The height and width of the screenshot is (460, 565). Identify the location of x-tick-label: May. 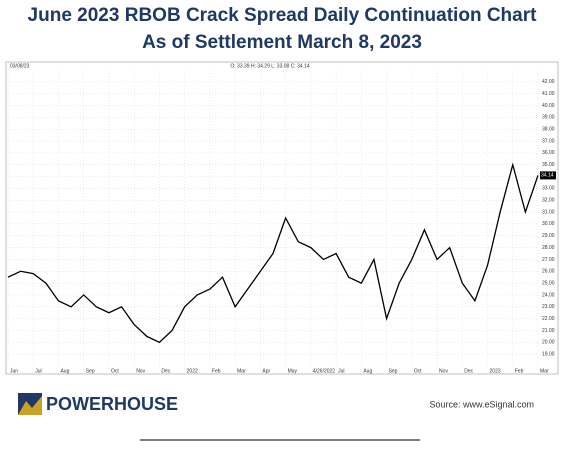
(293, 371).